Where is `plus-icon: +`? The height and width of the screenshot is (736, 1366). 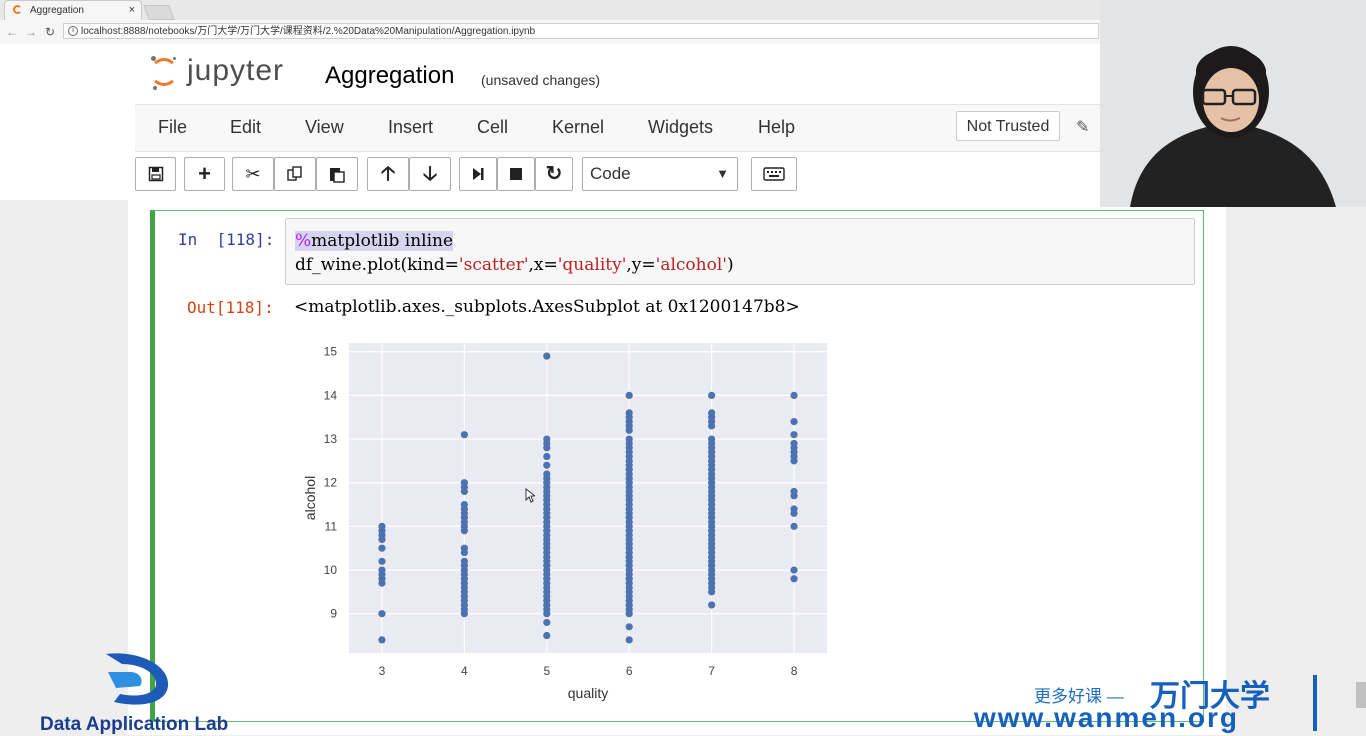
plus-icon: + is located at coordinates (204, 173).